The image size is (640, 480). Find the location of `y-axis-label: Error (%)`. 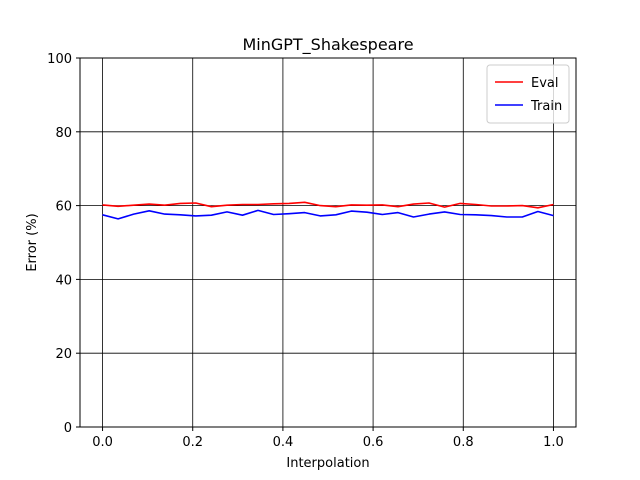

y-axis-label: Error (%) is located at coordinates (32, 242).